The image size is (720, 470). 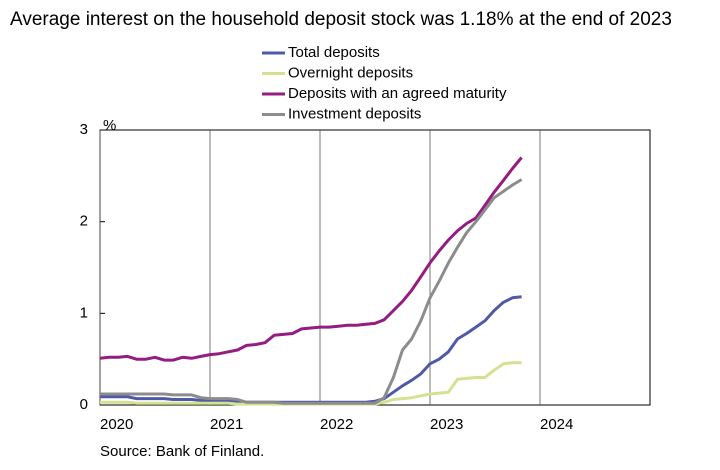 I want to click on x-tick-label: 2024, so click(x=556, y=424).